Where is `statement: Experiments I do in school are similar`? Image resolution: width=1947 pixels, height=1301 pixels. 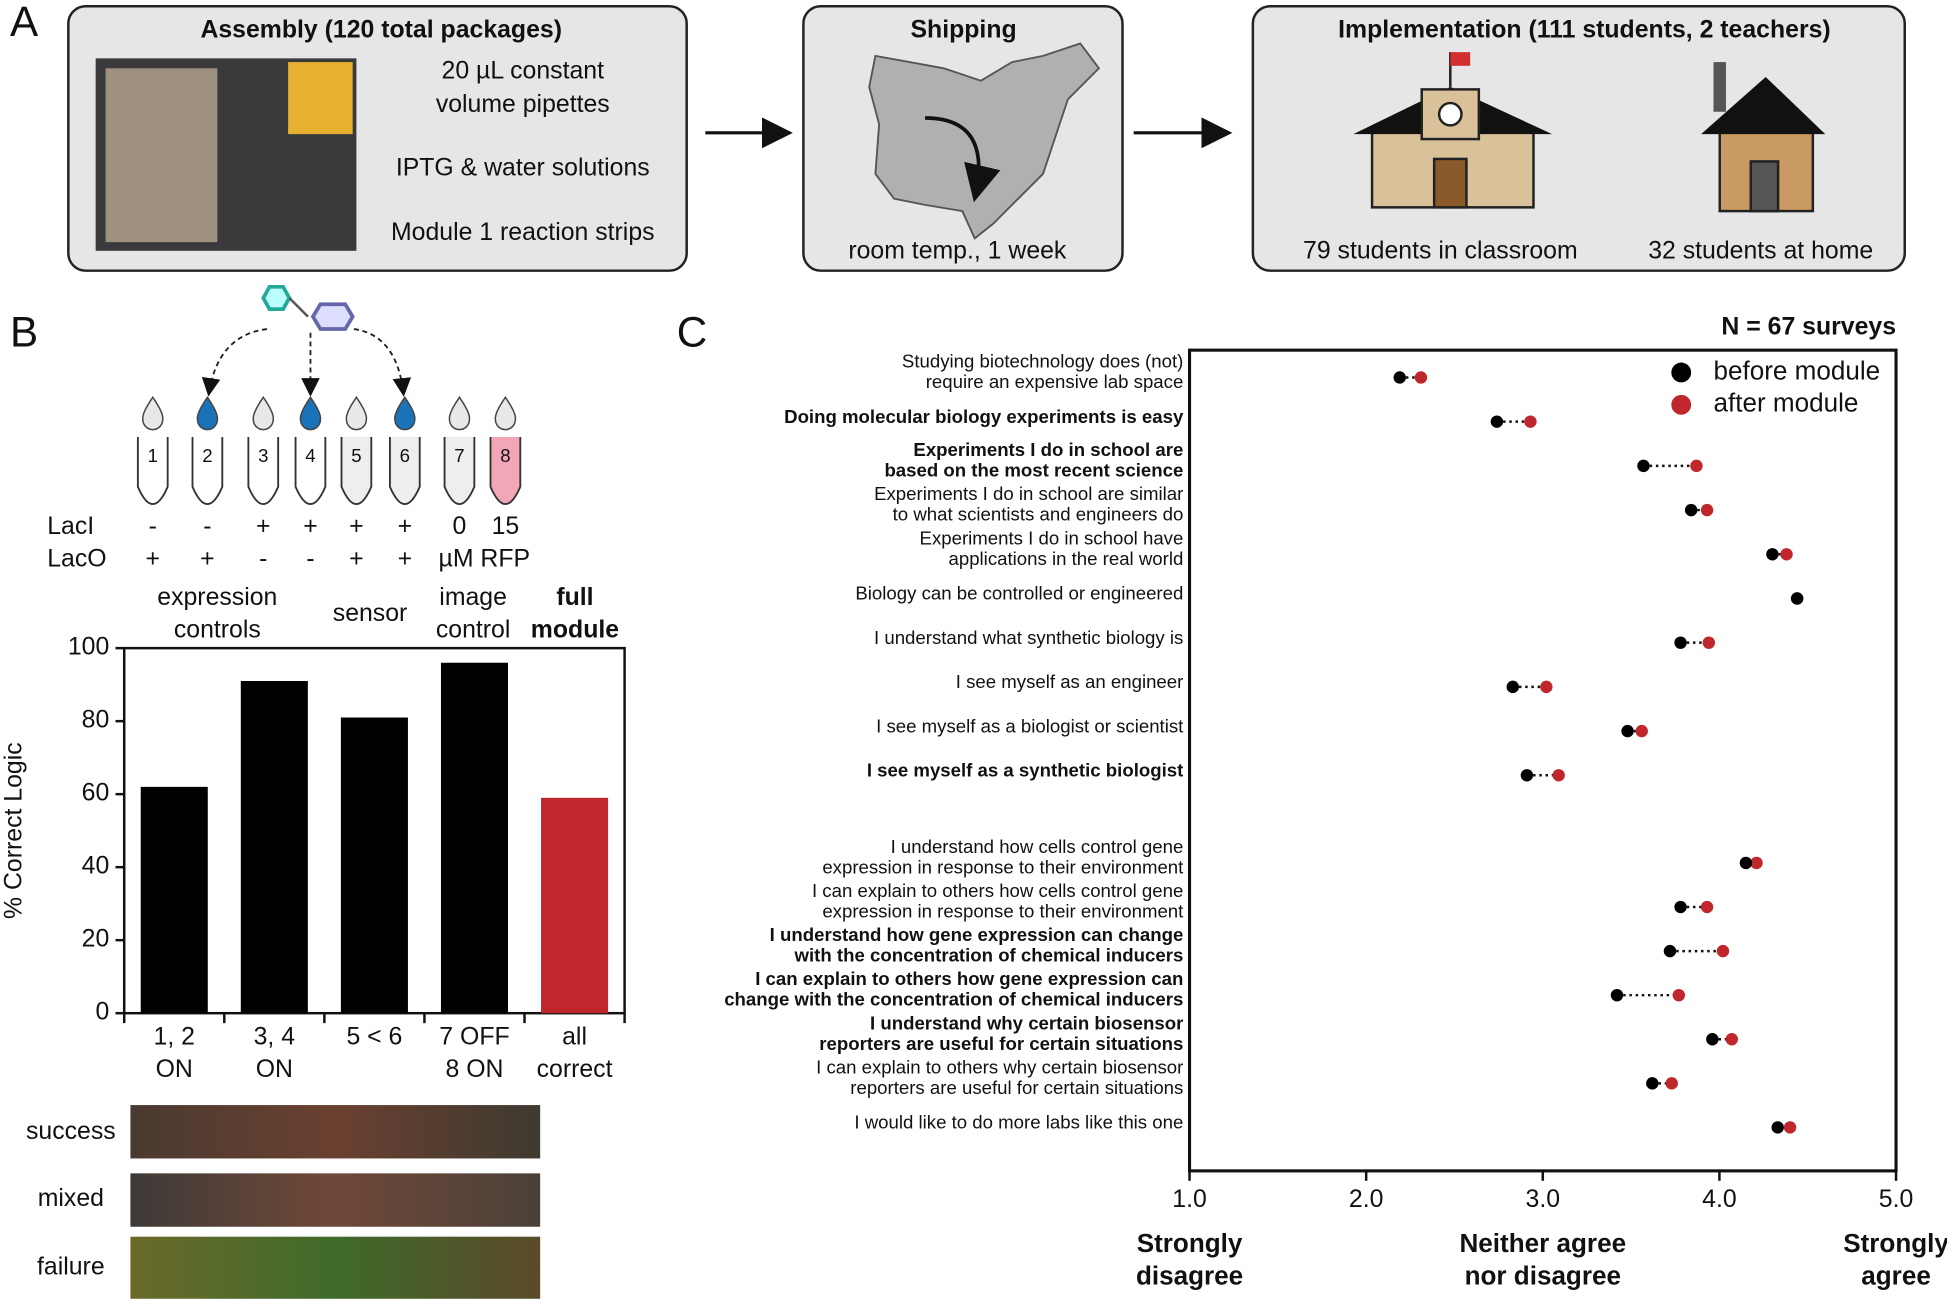
statement: Experiments I do in school are similar is located at coordinates (1028, 493).